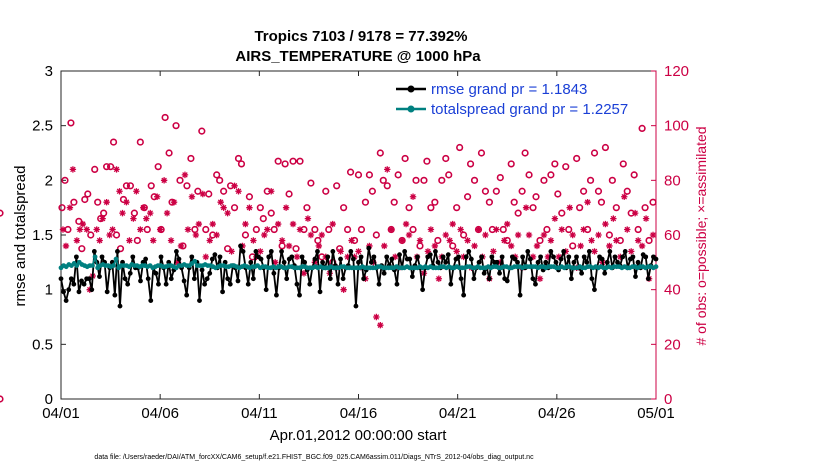  Describe the element at coordinates (49, 71) in the screenshot. I see `y-tick-label: 3` at that location.